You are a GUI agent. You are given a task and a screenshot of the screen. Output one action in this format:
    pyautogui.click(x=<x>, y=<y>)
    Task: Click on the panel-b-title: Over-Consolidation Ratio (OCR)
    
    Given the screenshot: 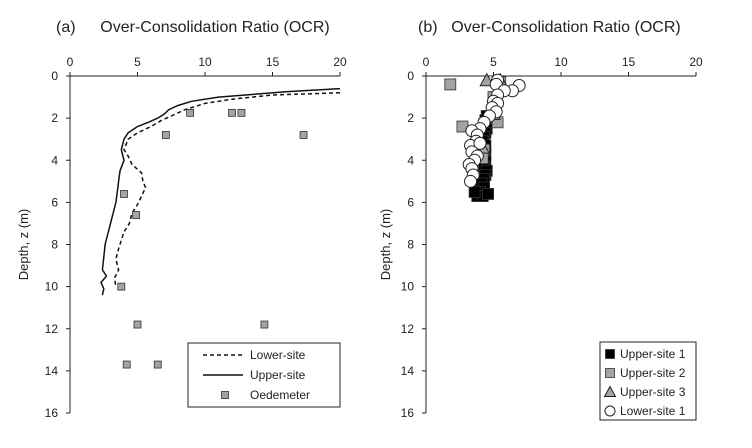 What is the action you would take?
    pyautogui.click(x=565, y=27)
    